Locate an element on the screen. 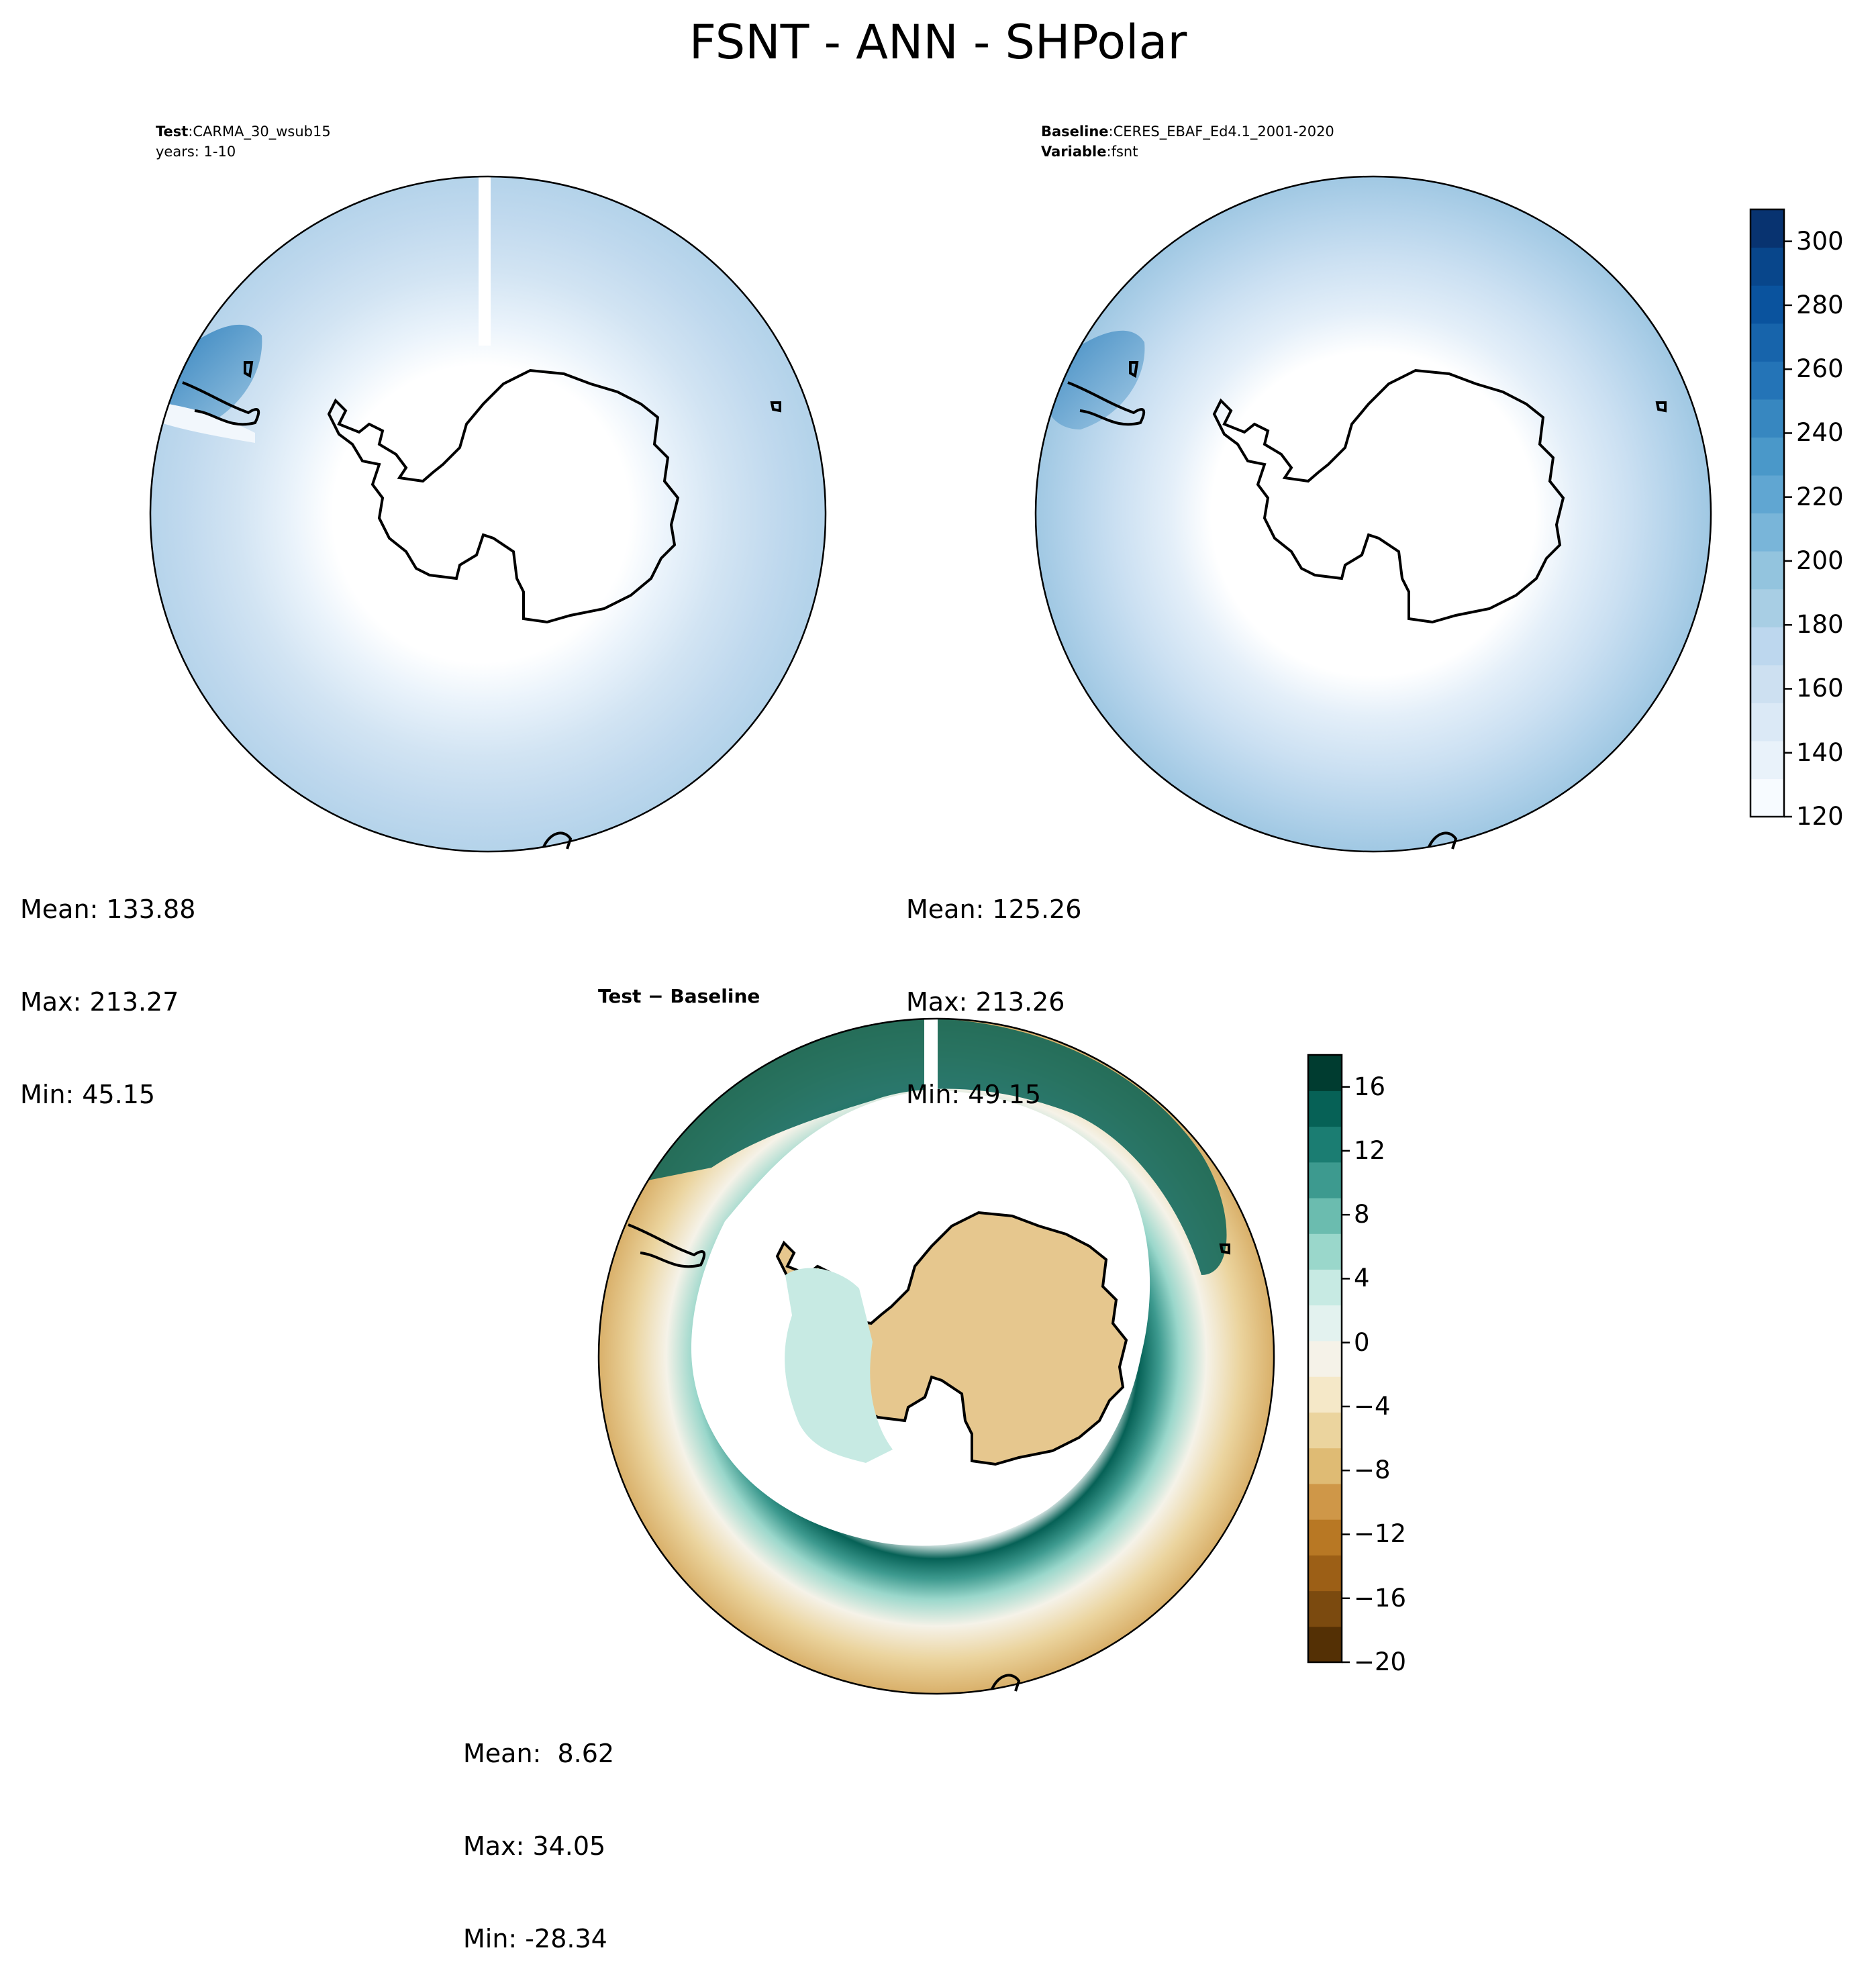 The width and height of the screenshot is (1876, 1985). baseline-map is located at coordinates (1373, 514).